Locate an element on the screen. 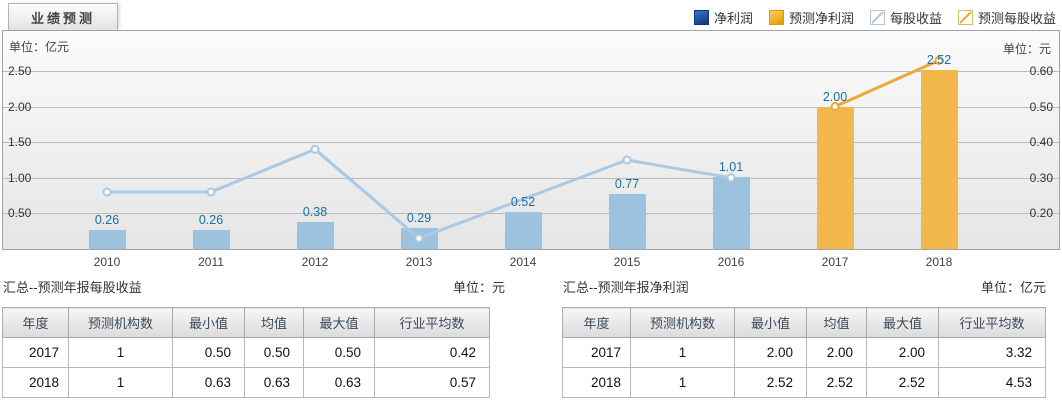 This screenshot has width=1062, height=402. bar-value-label: 0.29 is located at coordinates (419, 218).